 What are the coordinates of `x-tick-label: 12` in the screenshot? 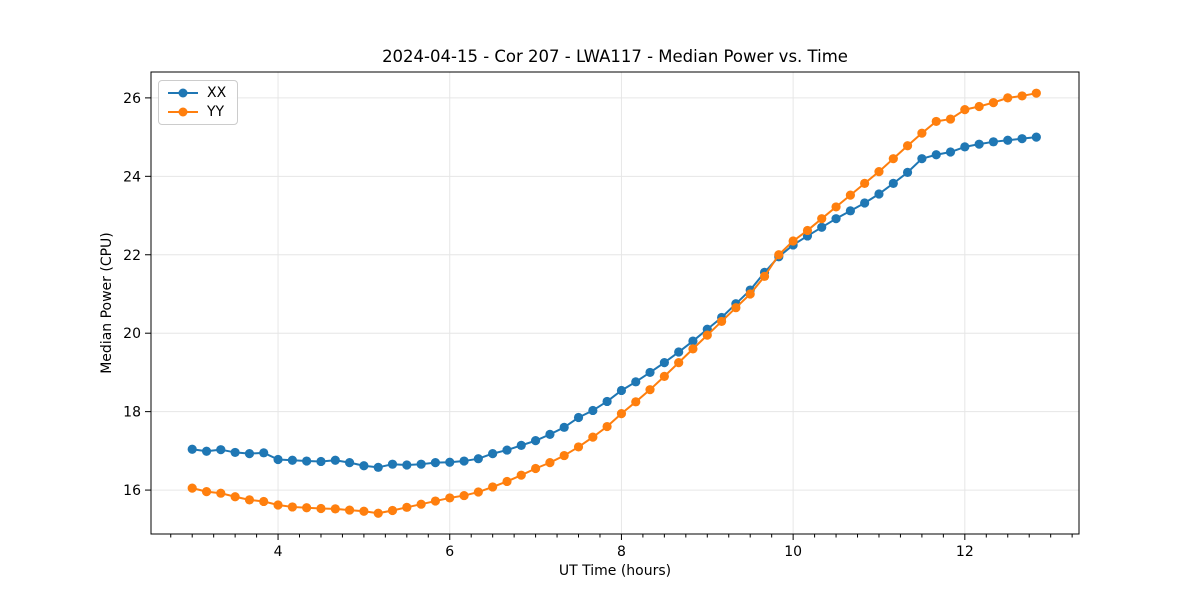 It's located at (965, 552).